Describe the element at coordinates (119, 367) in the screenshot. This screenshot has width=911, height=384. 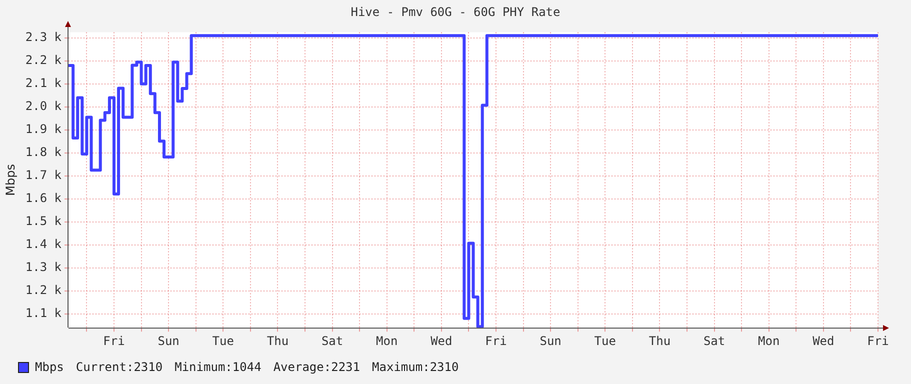
I see `text: Current:2310` at that location.